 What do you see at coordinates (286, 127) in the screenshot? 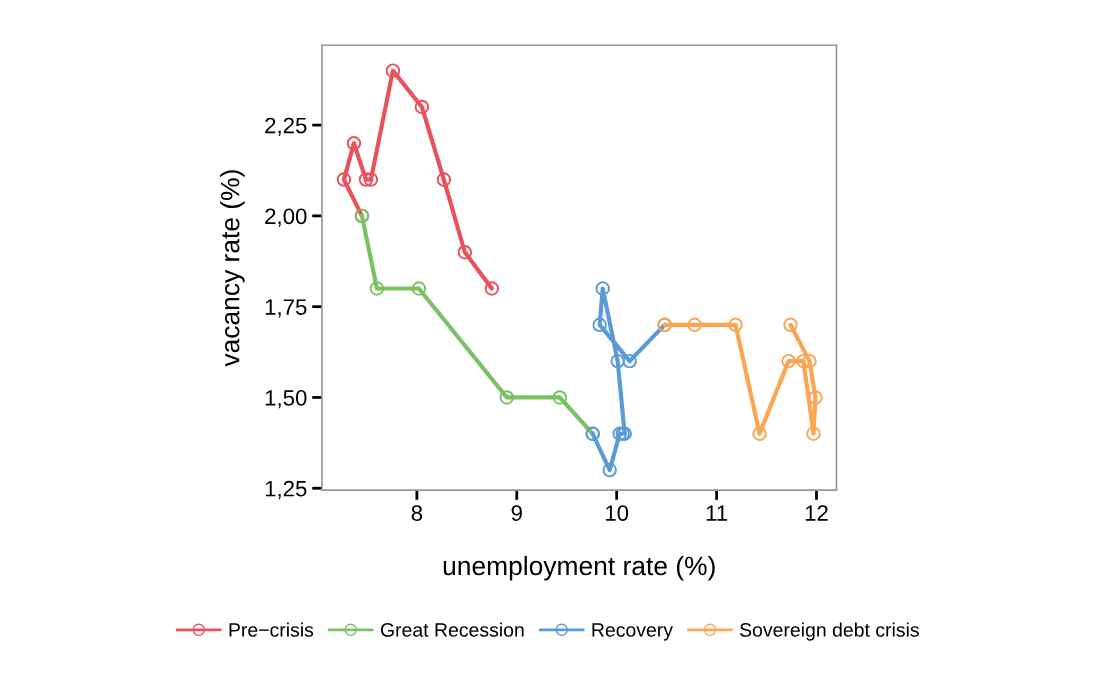
I see `y-tick-label: 2,25` at bounding box center [286, 127].